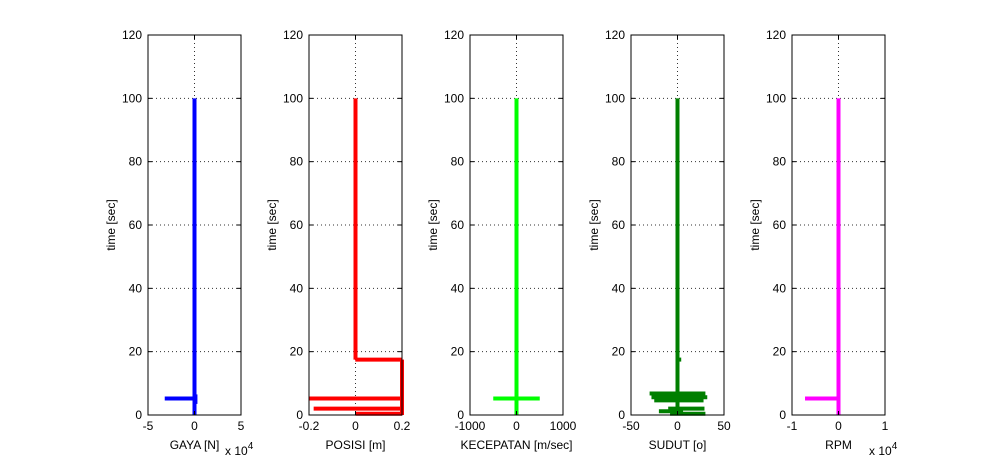 The height and width of the screenshot is (467, 989). What do you see at coordinates (631, 426) in the screenshot?
I see `x-tick-label: -50` at bounding box center [631, 426].